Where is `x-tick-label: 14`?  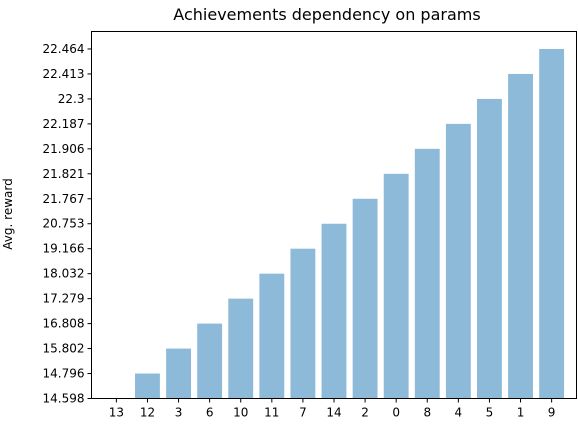 x-tick-label: 14 is located at coordinates (333, 413).